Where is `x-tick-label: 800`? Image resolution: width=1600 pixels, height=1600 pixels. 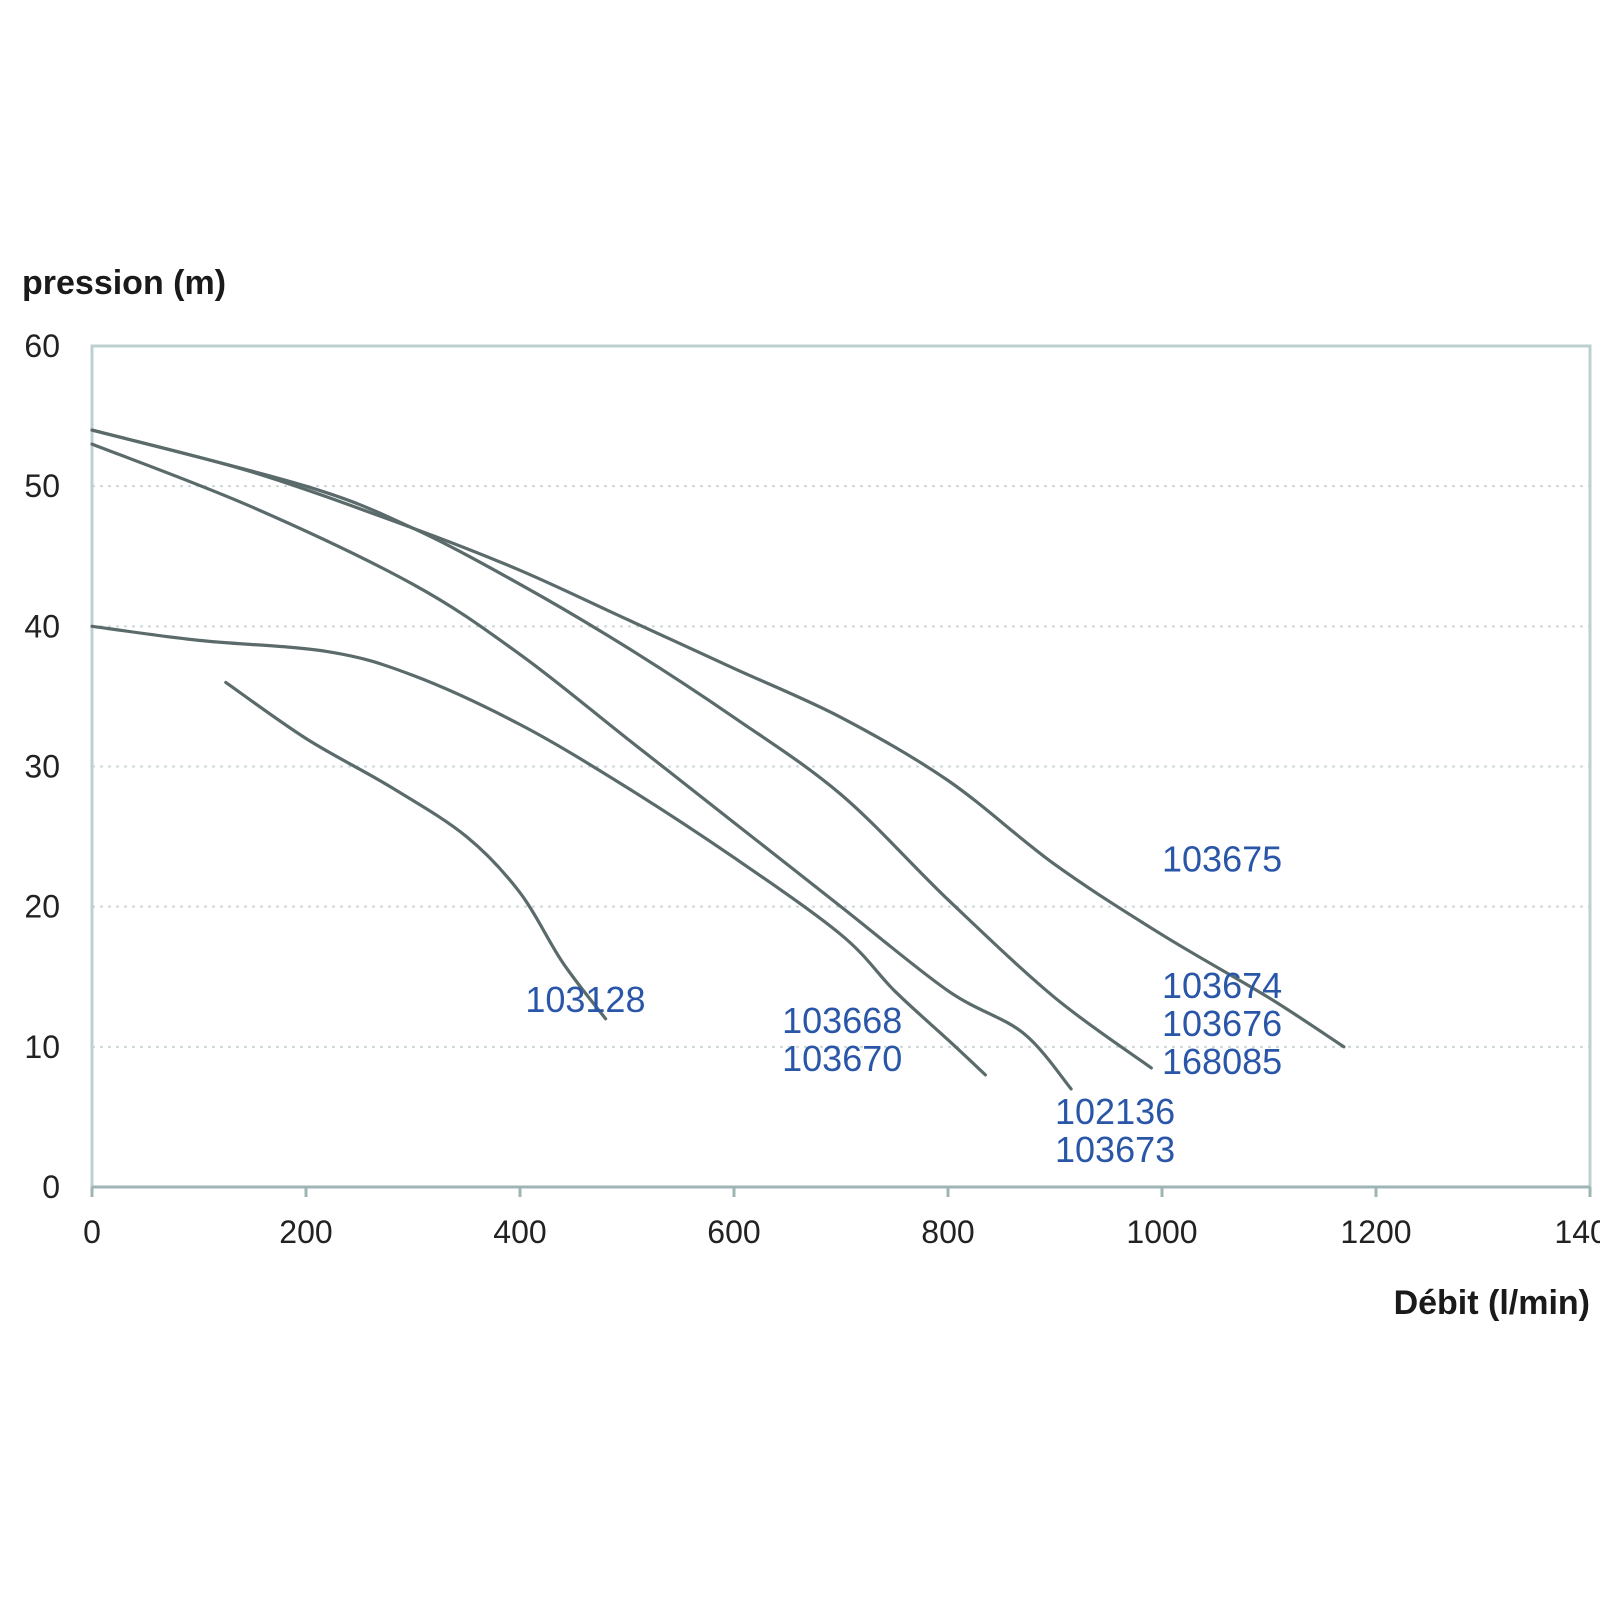
x-tick-label: 800 is located at coordinates (947, 1232).